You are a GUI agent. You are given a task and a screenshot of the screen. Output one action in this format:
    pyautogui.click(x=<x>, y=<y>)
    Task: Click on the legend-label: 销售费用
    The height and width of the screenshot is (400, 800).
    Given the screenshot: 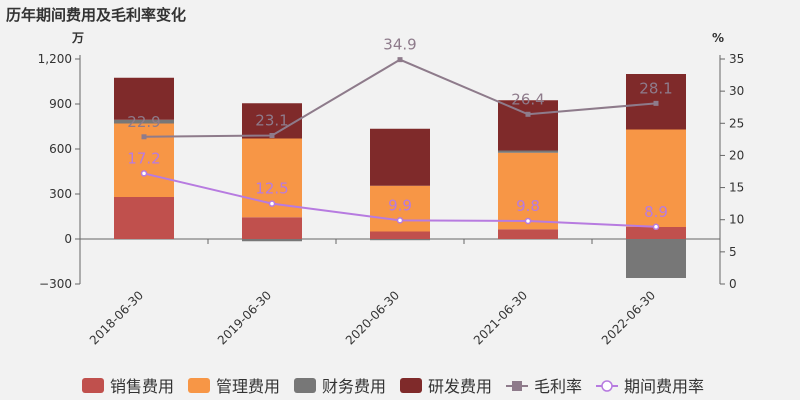 What is the action you would take?
    pyautogui.click(x=142, y=386)
    